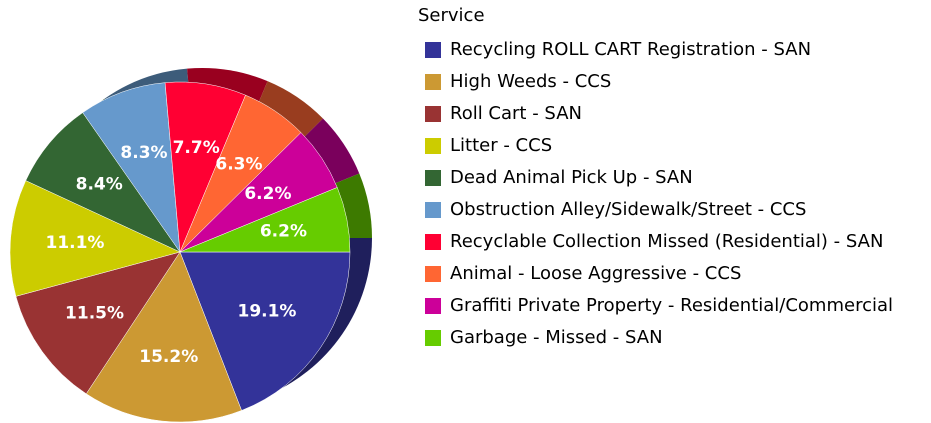 Image resolution: width=931 pixels, height=423 pixels. Describe the element at coordinates (571, 177) in the screenshot. I see `legend-label: Dead Animal Pick Up - SAN` at that location.